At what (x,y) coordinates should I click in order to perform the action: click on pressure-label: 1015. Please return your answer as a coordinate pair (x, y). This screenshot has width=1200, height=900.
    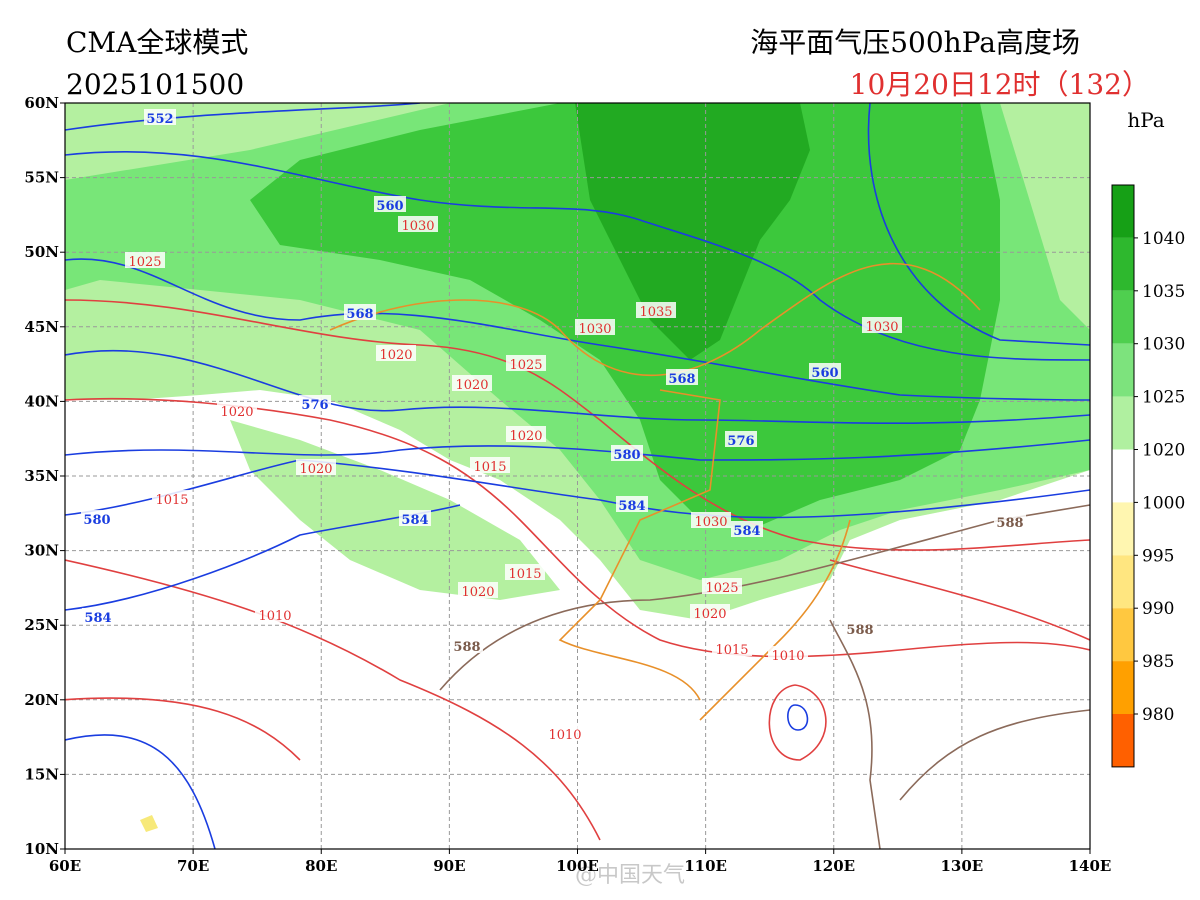
    Looking at the image, I should click on (731, 650).